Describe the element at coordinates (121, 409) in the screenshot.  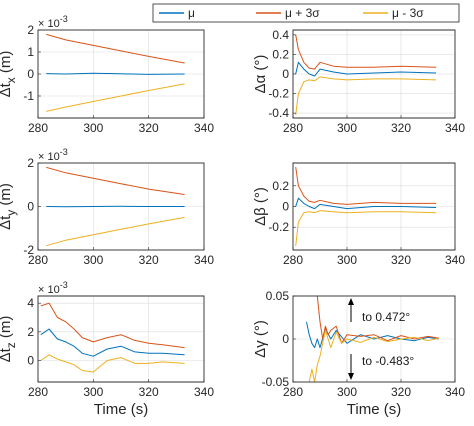
I see `x-axis-label-tz: Time (s)` at that location.